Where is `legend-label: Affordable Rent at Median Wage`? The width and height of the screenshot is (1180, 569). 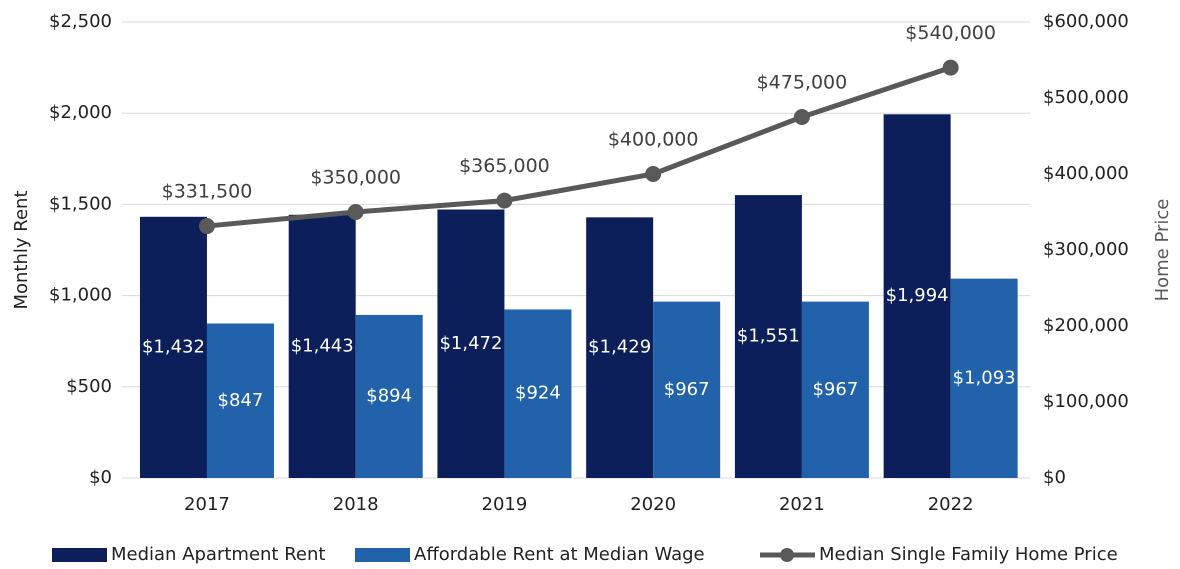 legend-label: Affordable Rent at Median Wage is located at coordinates (559, 554).